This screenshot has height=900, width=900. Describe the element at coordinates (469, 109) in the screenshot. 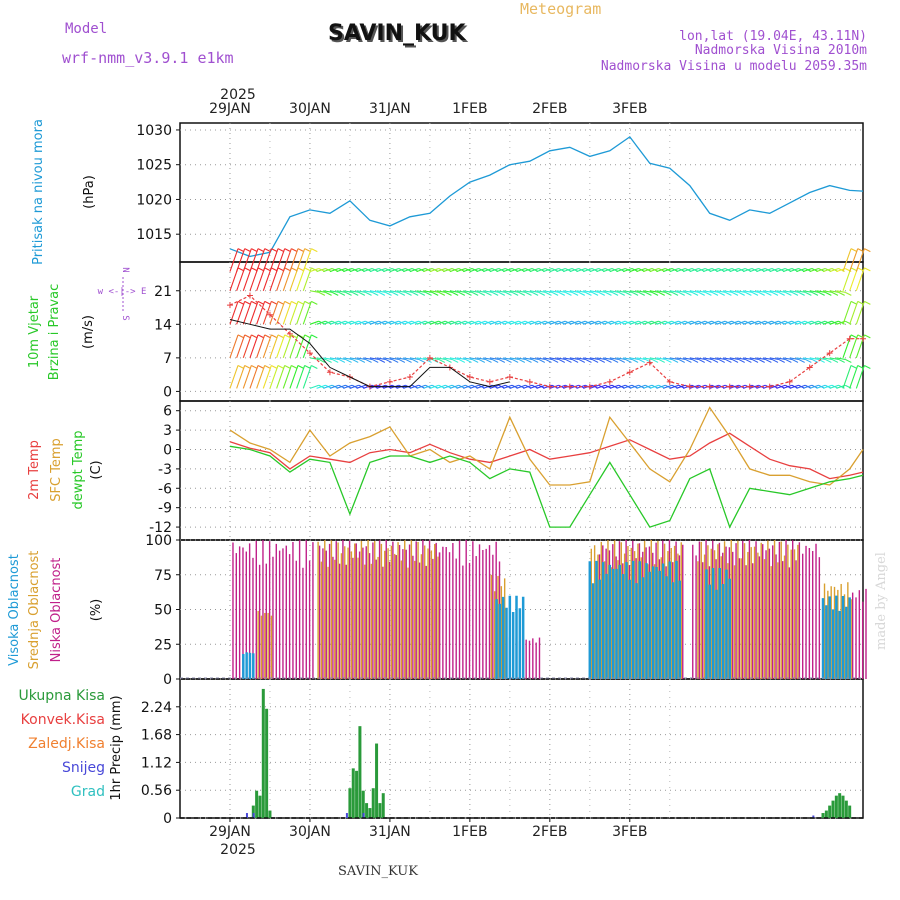

I see `day-label-top: 1FEB` at that location.